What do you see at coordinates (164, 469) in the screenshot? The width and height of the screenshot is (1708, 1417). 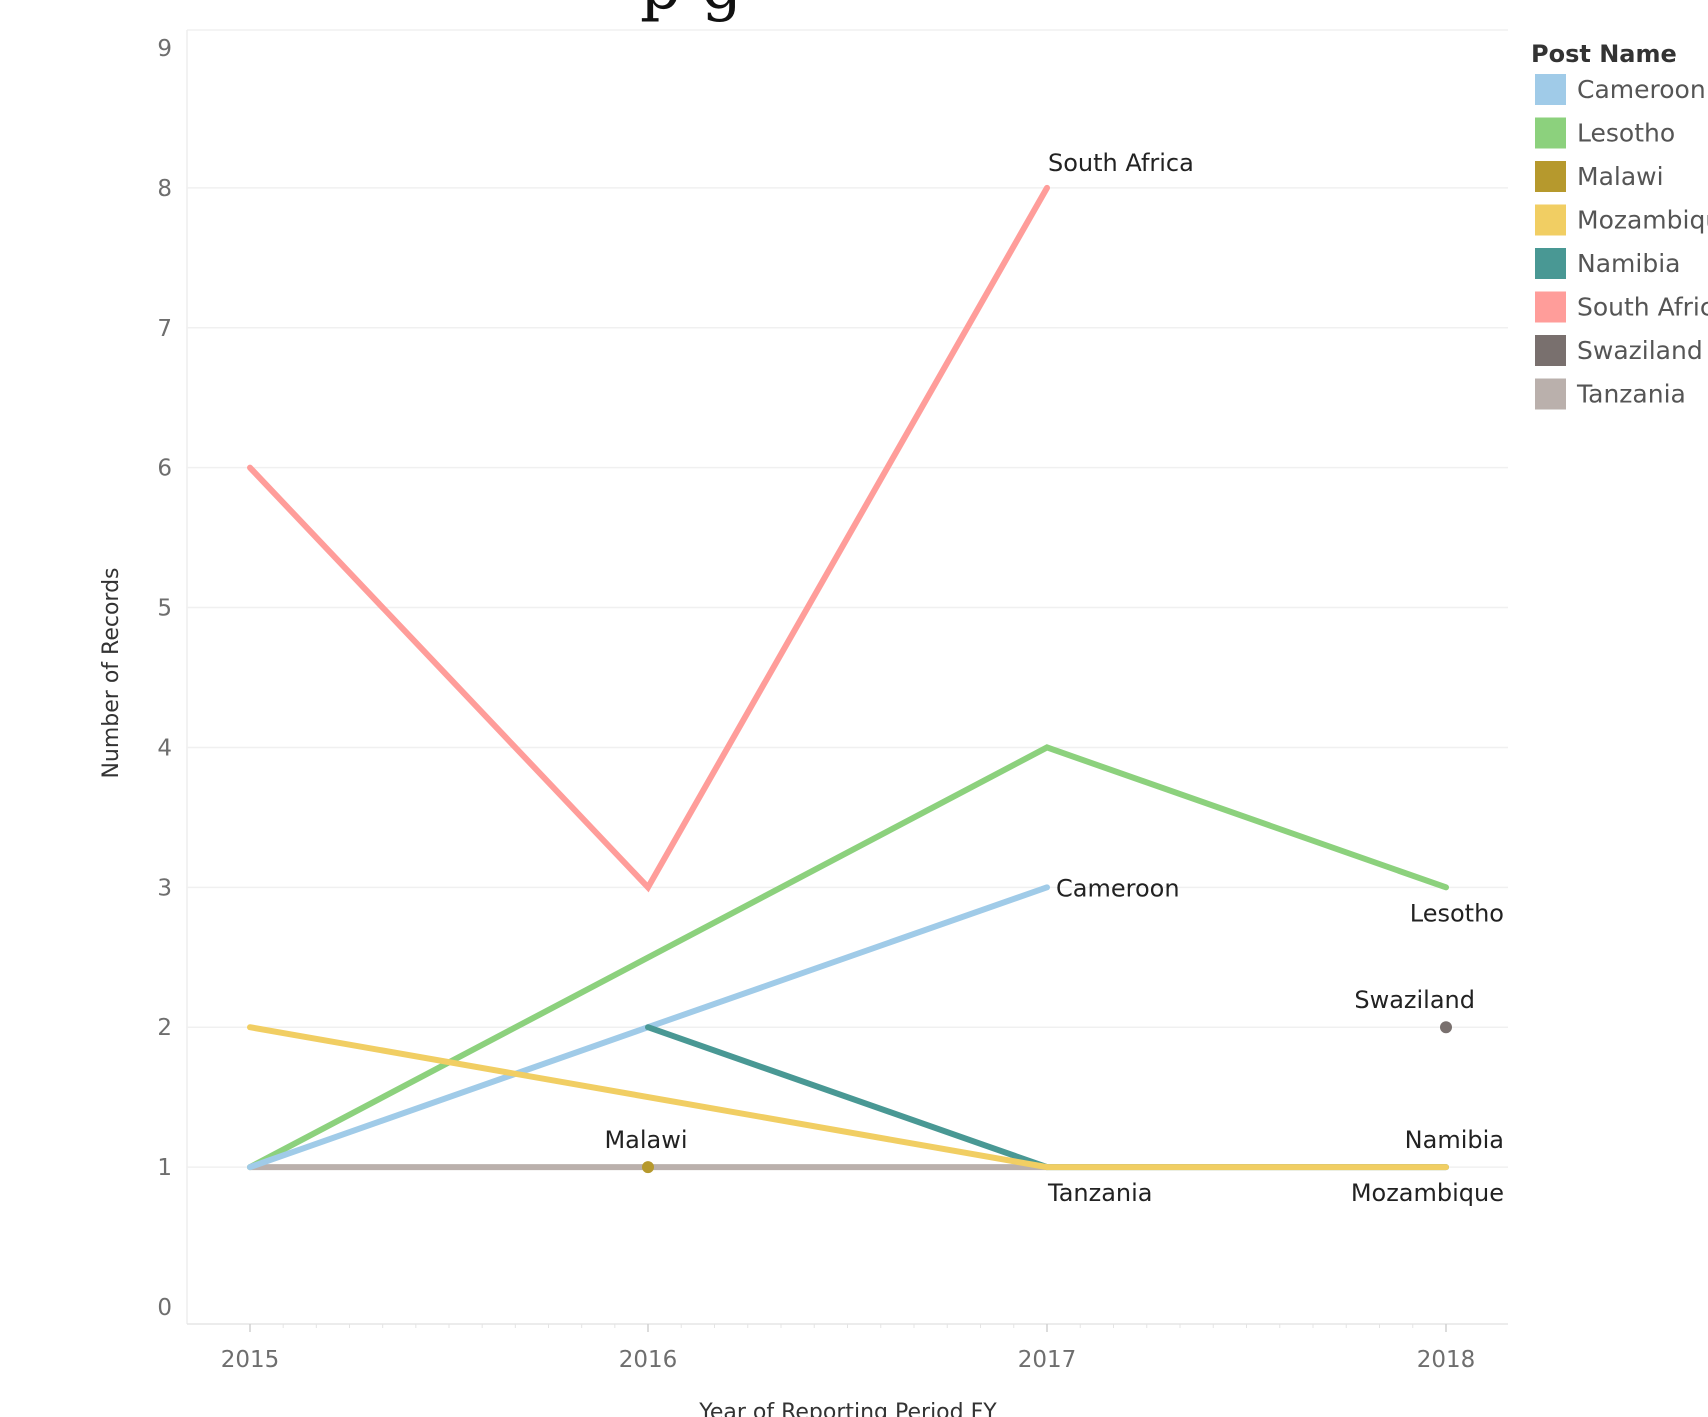 I see `y-tick-label: 6` at bounding box center [164, 469].